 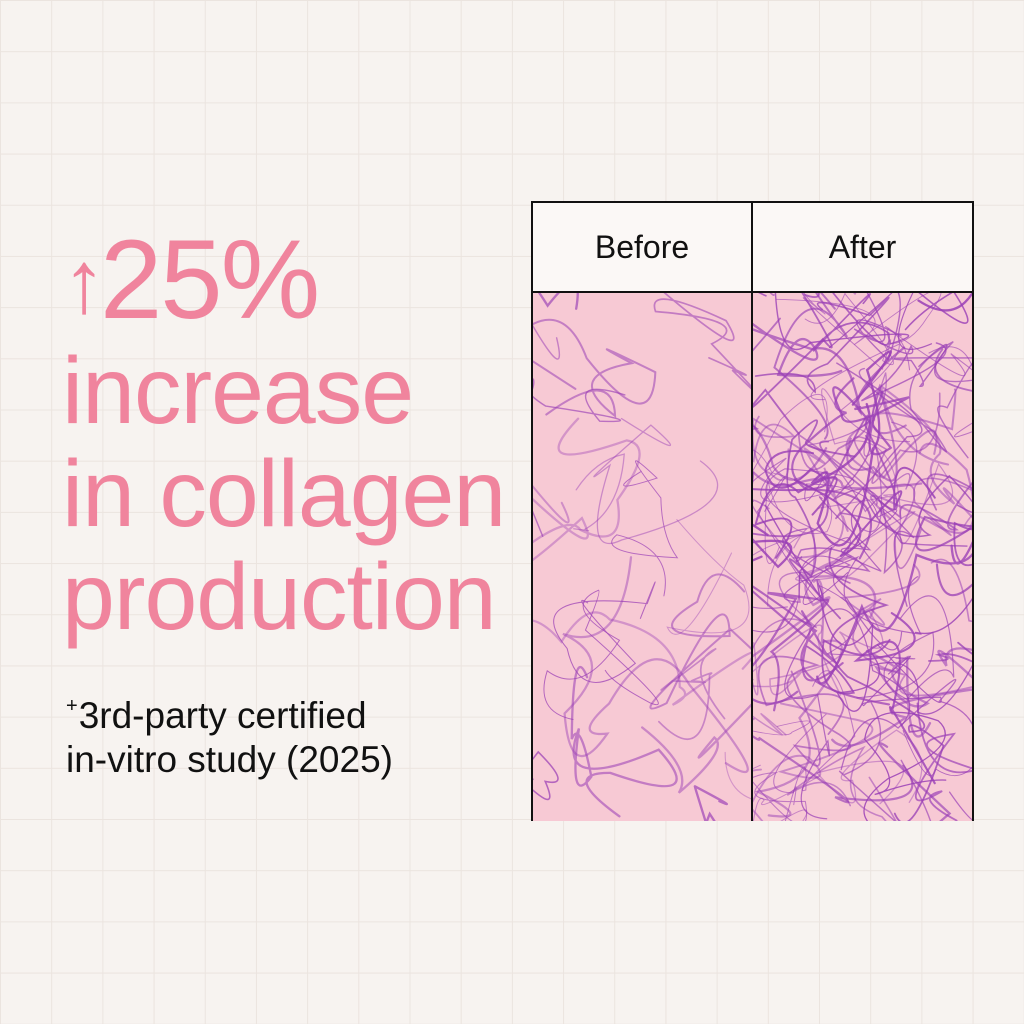 What do you see at coordinates (862, 248) in the screenshot?
I see `after-label: After` at bounding box center [862, 248].